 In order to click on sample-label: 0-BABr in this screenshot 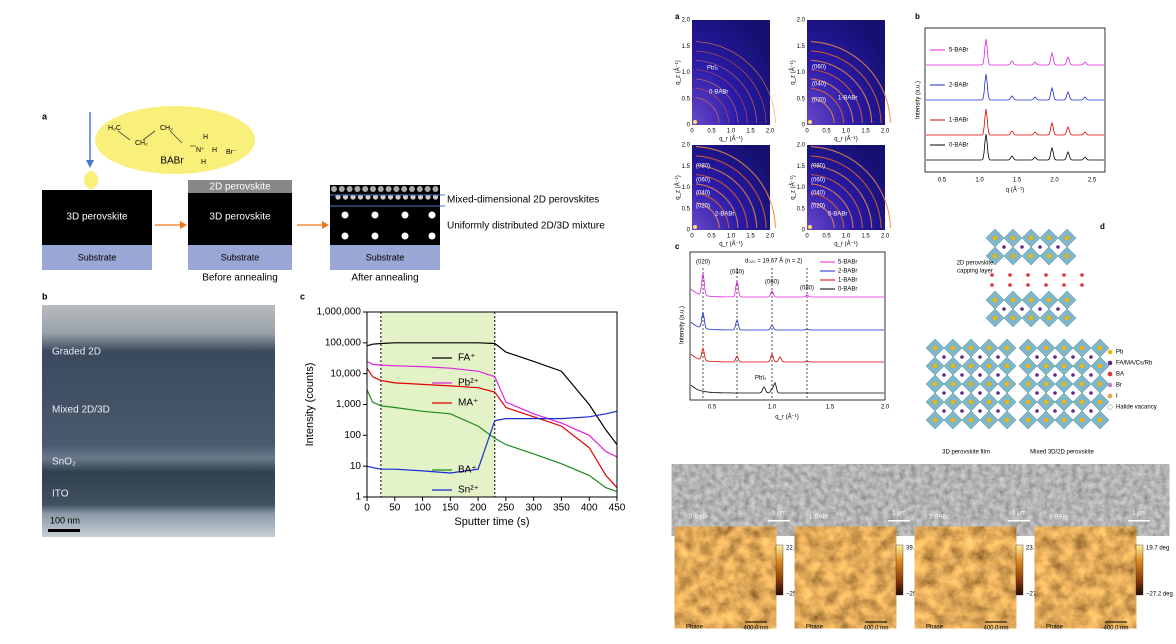, I will do `click(718, 93)`.